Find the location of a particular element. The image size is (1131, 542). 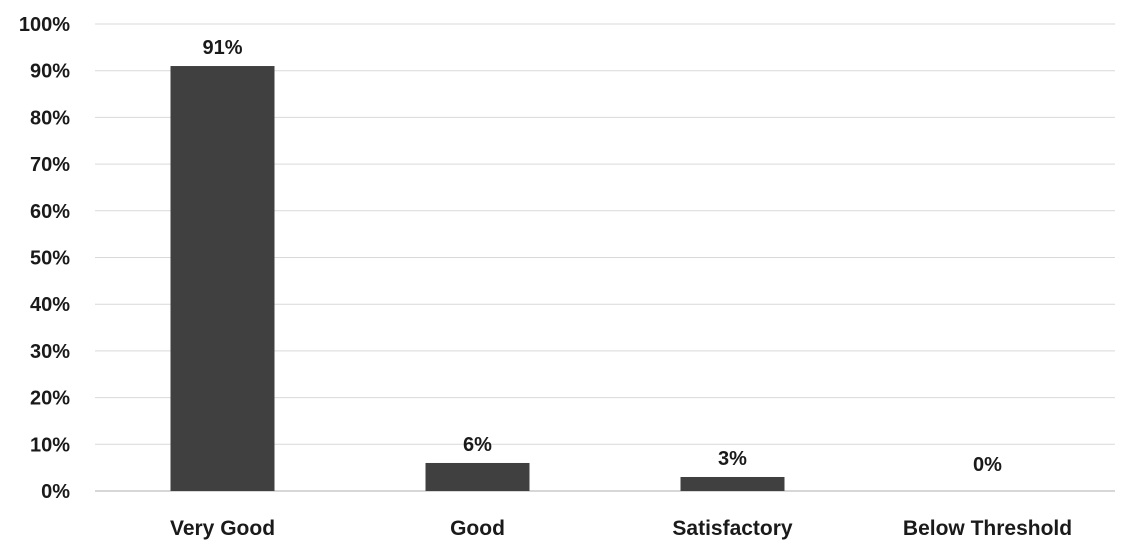

y-tick-label: 70% is located at coordinates (50, 165).